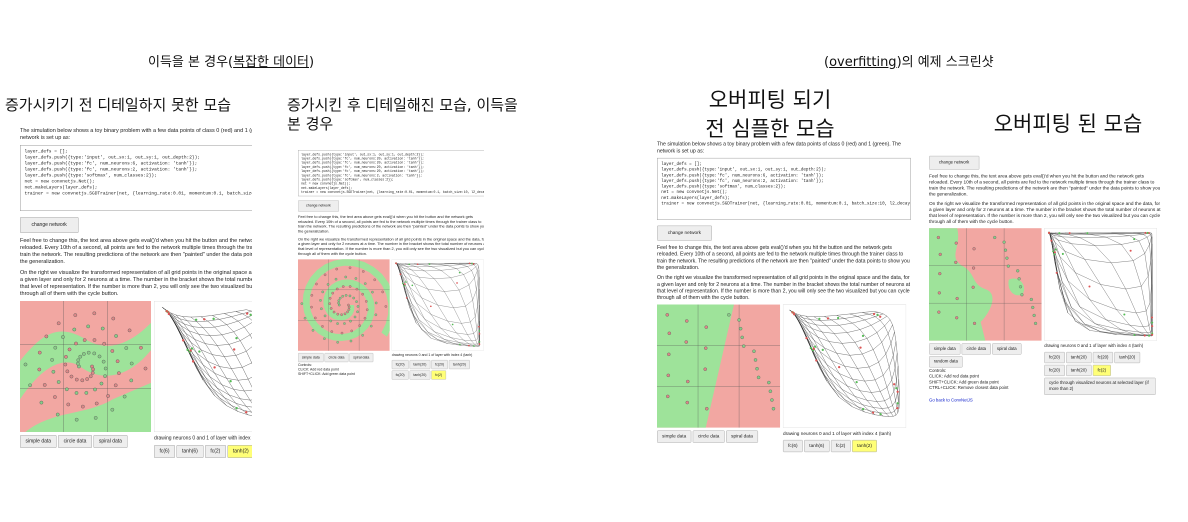 The height and width of the screenshot is (522, 1188). I want to click on header-link: overfitting, so click(863, 62).